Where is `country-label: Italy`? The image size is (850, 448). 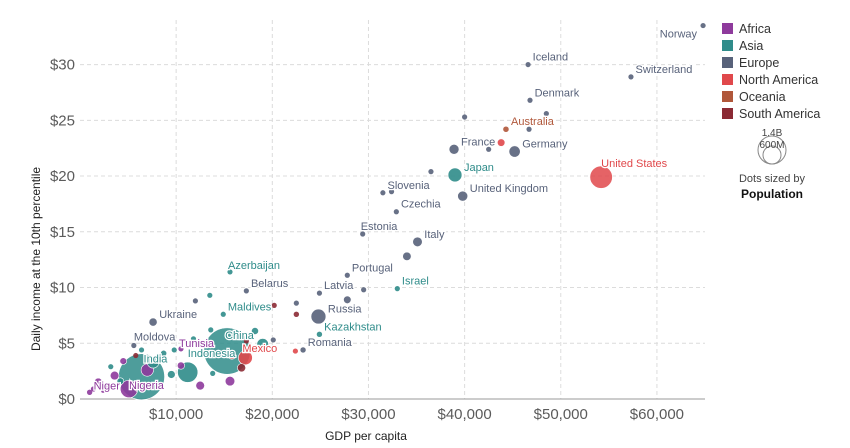 country-label: Italy is located at coordinates (434, 235).